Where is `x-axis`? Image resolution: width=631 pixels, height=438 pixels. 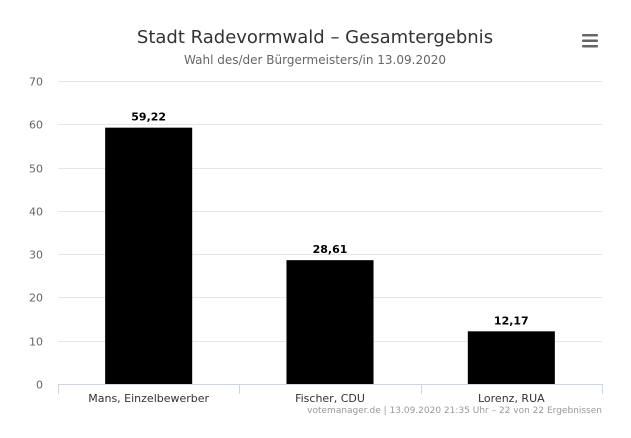
x-axis is located at coordinates (330, 389).